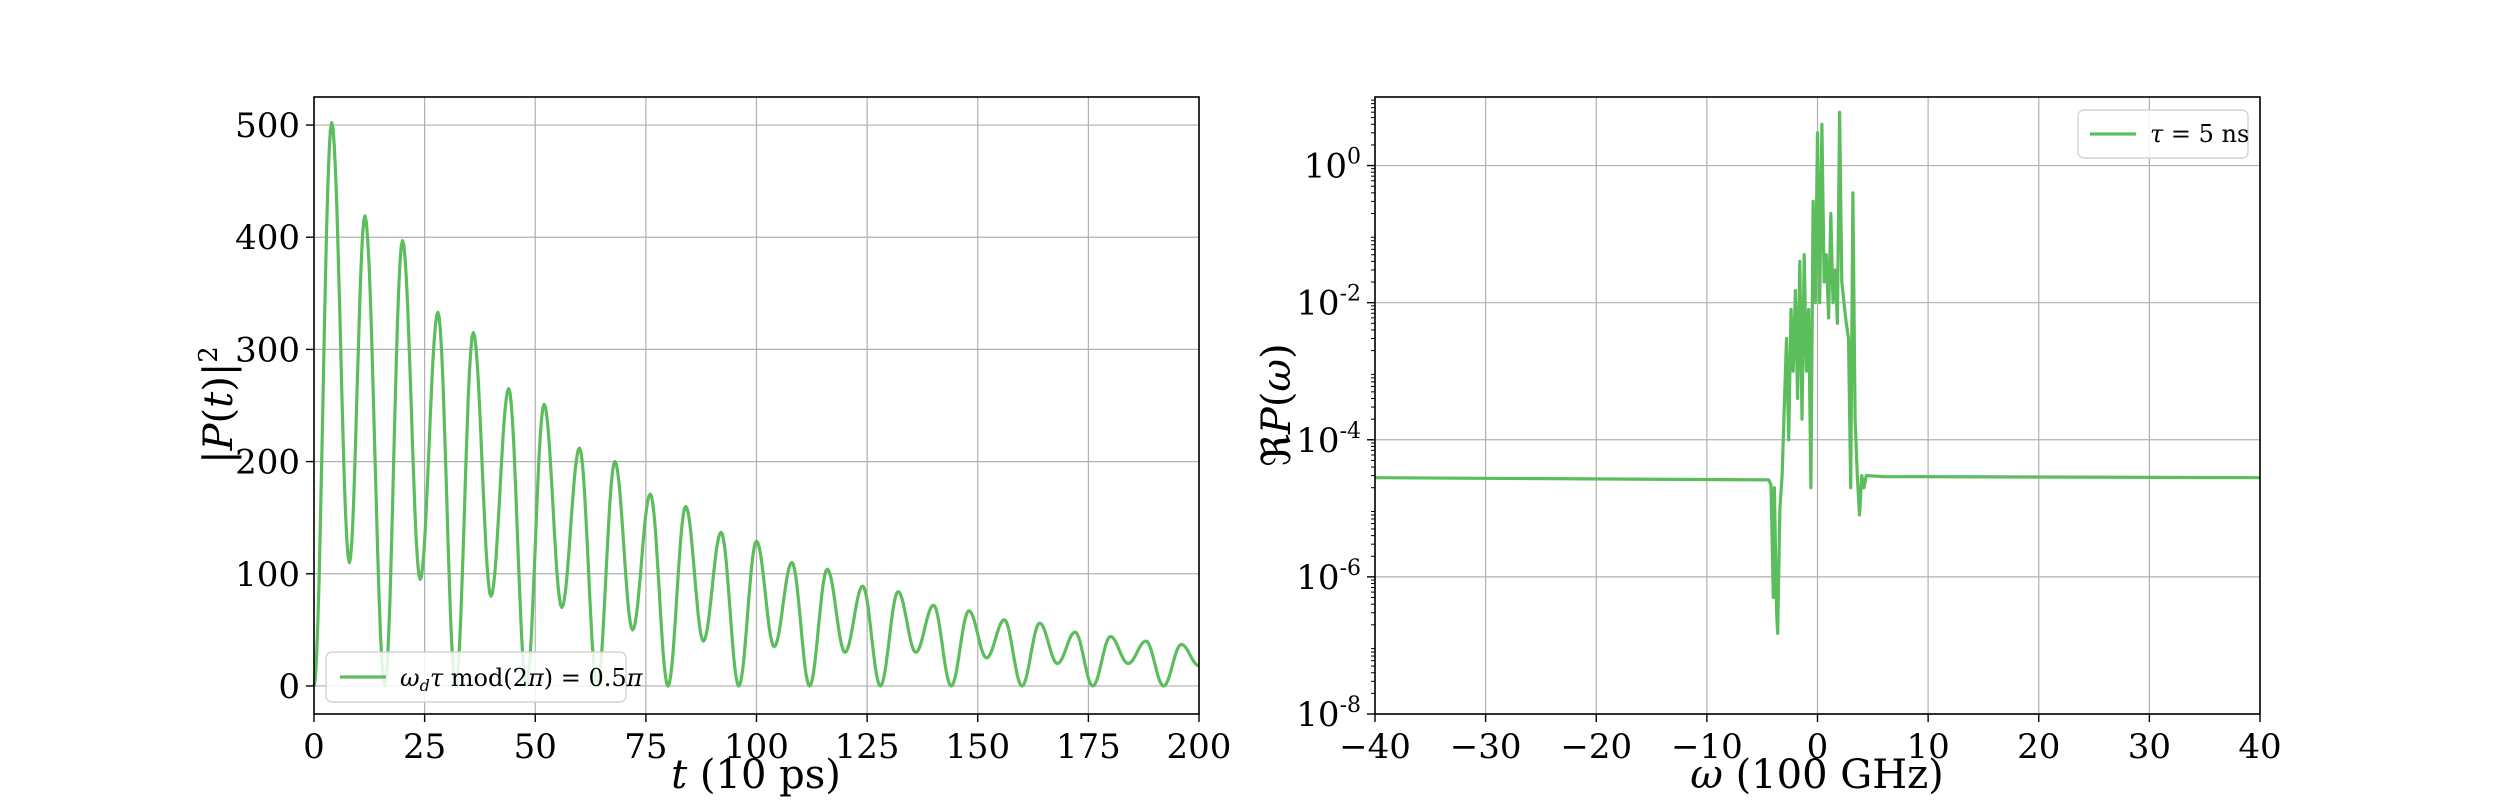 Image resolution: width=2500 pixels, height=800 pixels. I want to click on left-legend: ωdτ mod(2π) = 0.5π, so click(484, 677).